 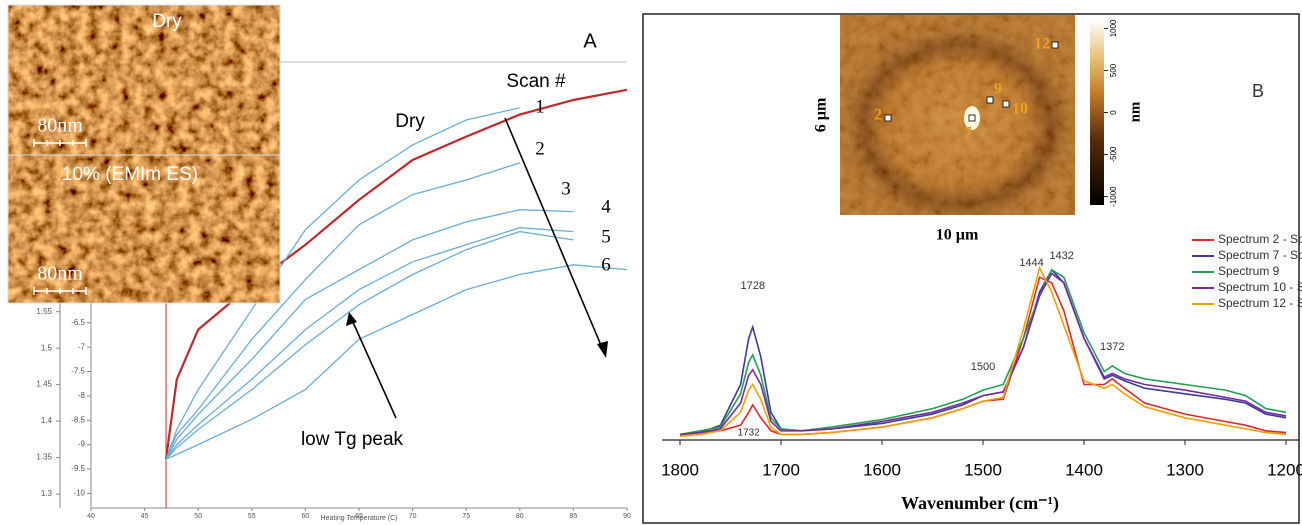 What do you see at coordinates (606, 236) in the screenshot?
I see `annotation: 5` at bounding box center [606, 236].